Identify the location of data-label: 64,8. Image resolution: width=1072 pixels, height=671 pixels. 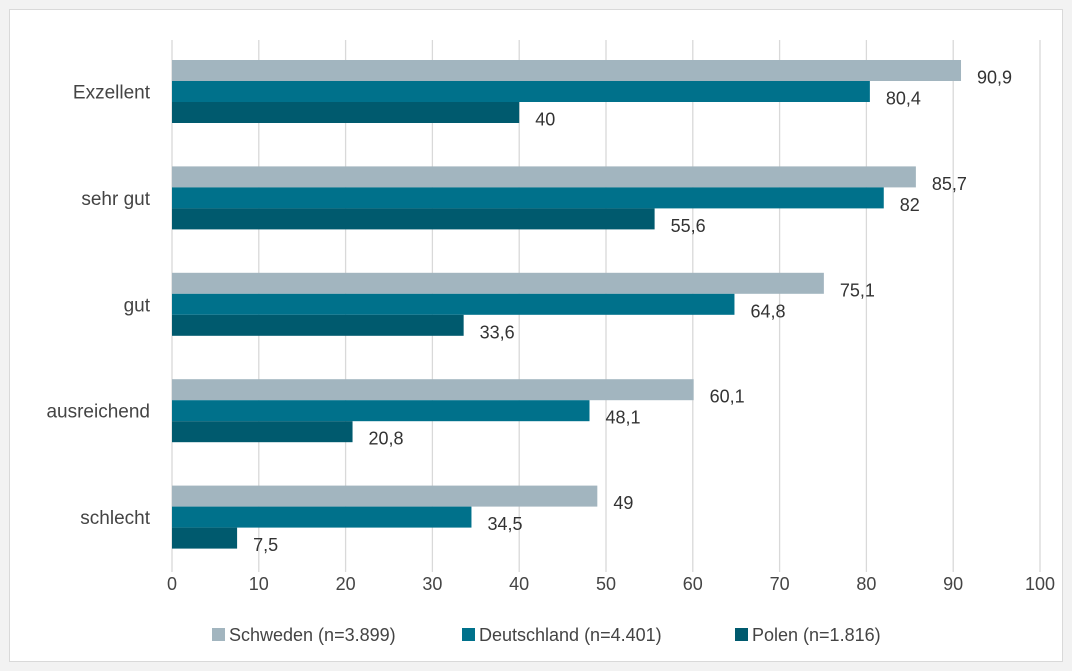
(767, 311).